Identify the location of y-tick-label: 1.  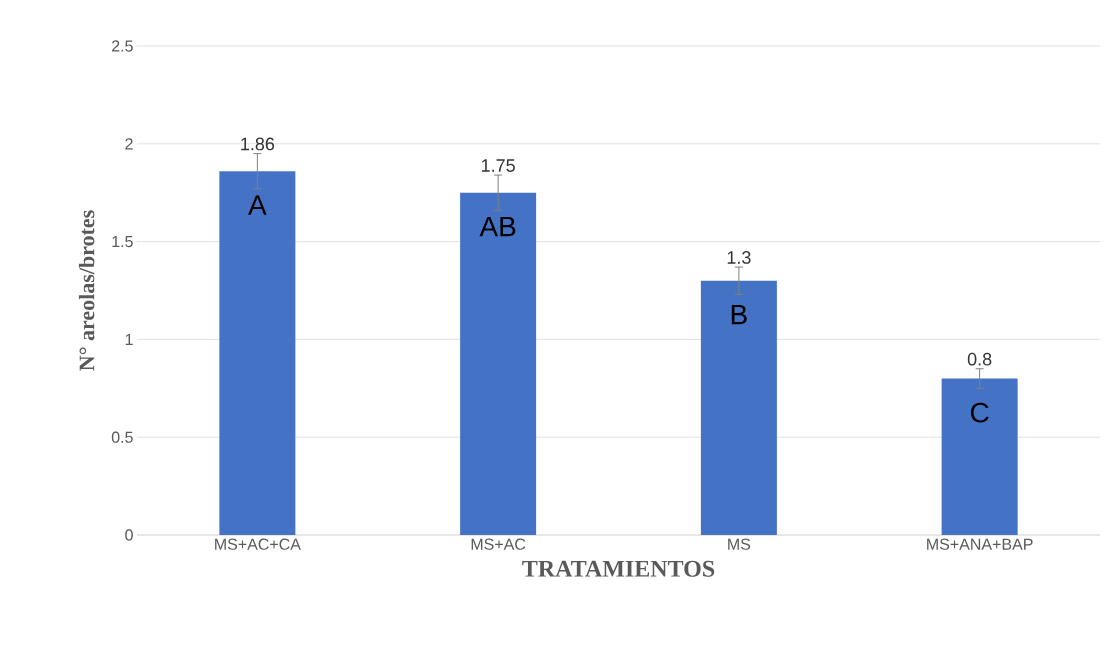
(129, 339).